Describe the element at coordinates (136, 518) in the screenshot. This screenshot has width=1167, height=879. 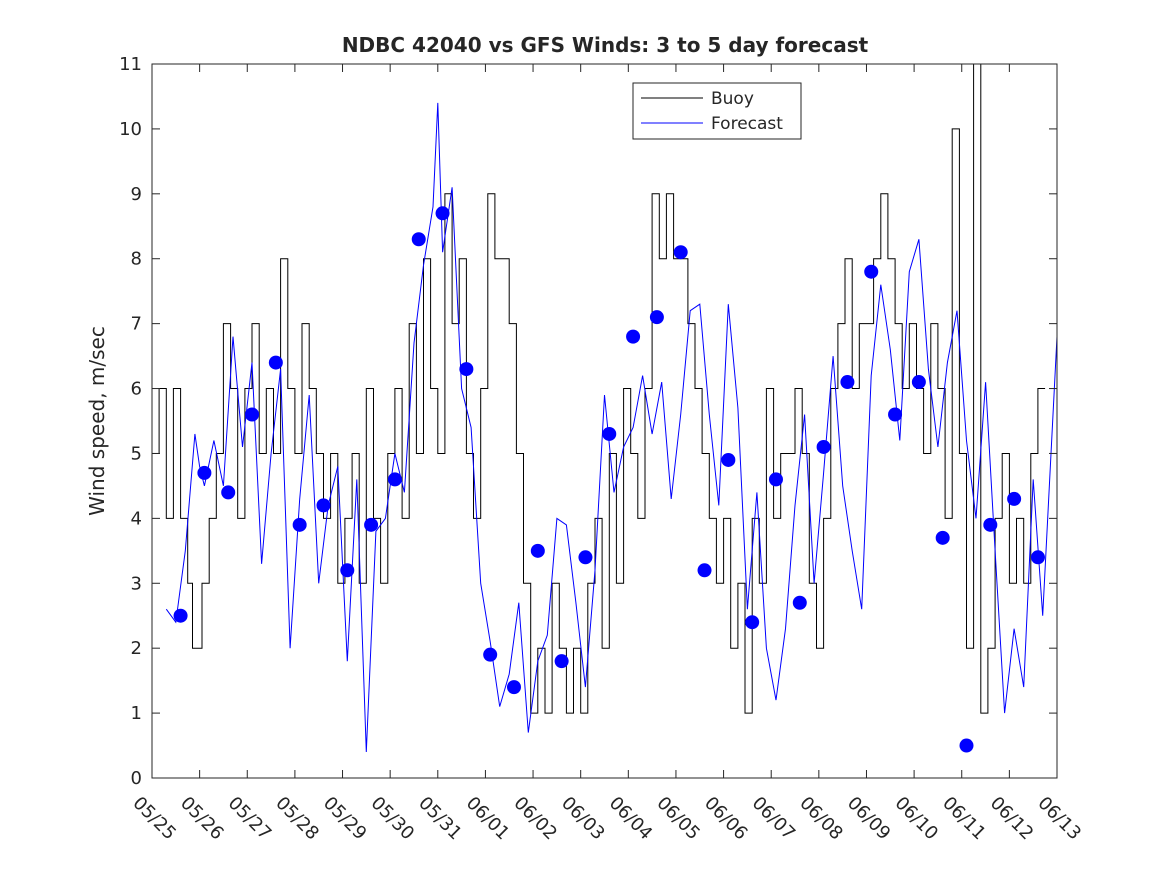
I see `y-tick-label: 4` at that location.